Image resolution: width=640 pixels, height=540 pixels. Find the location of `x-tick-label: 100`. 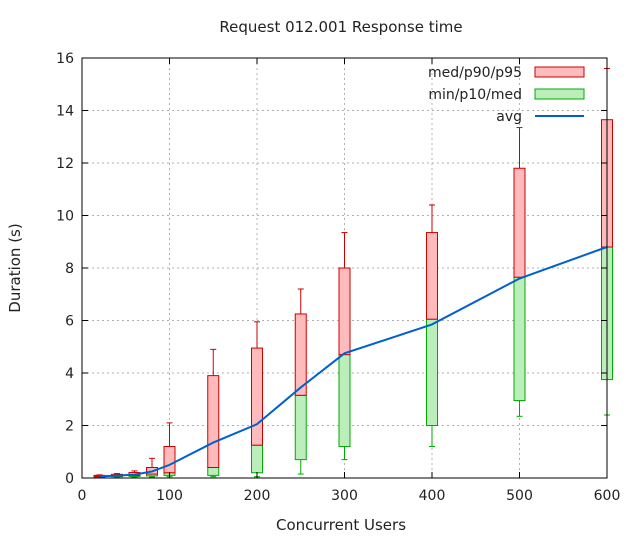

x-tick-label: 100 is located at coordinates (169, 496).